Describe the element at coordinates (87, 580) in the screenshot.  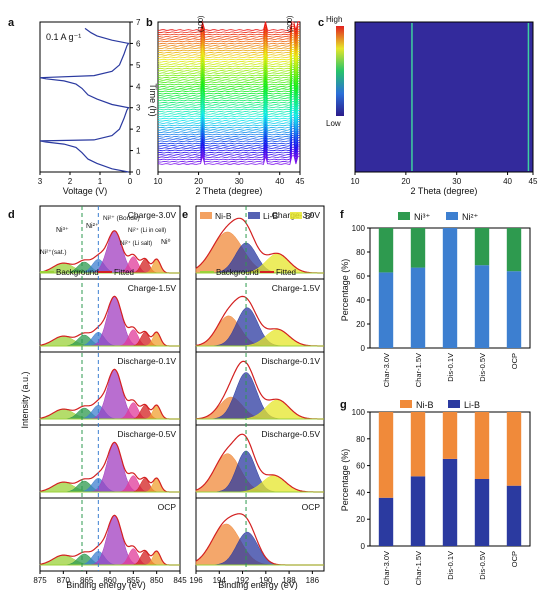
I see `panel-d-xtick-label: 865` at that location.